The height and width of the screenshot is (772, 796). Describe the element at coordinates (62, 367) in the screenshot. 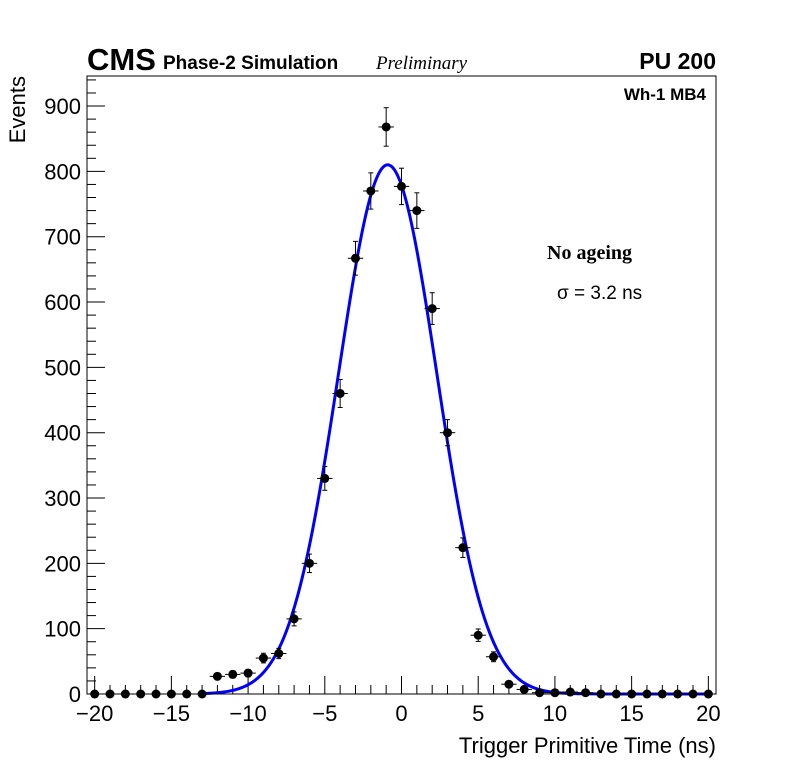

I see `y-tick-label: 500` at that location.